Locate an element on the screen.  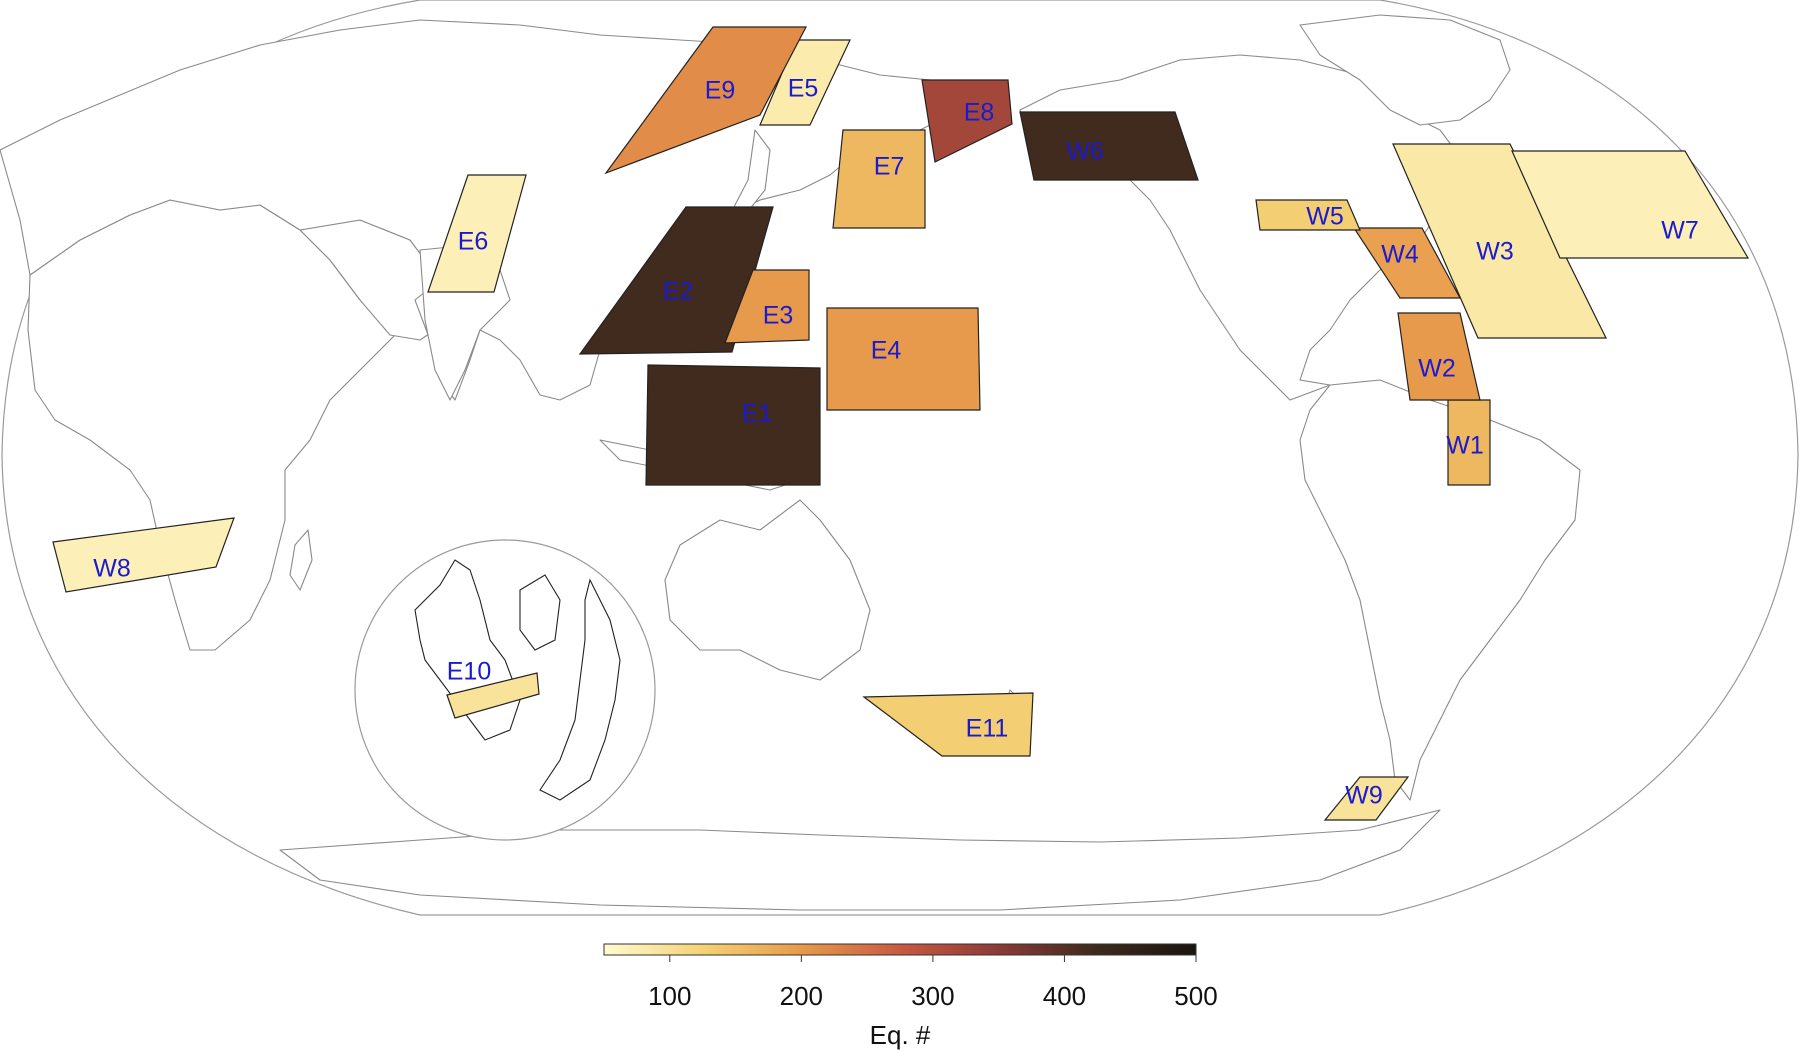
region-e1 is located at coordinates (733, 425).